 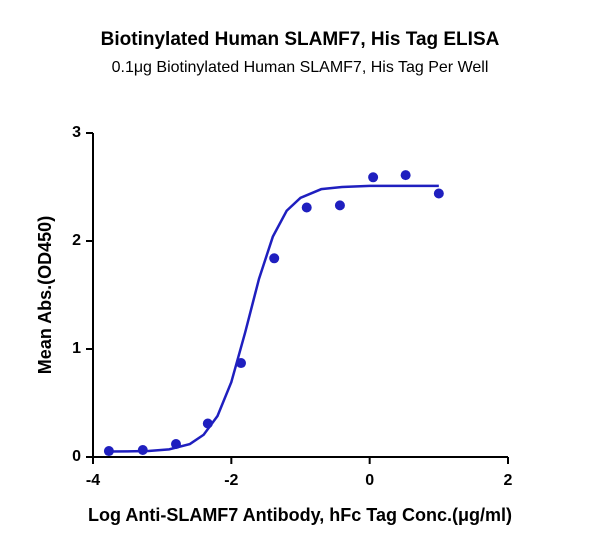 What do you see at coordinates (369, 480) in the screenshot?
I see `x-tick-label: 0` at bounding box center [369, 480].